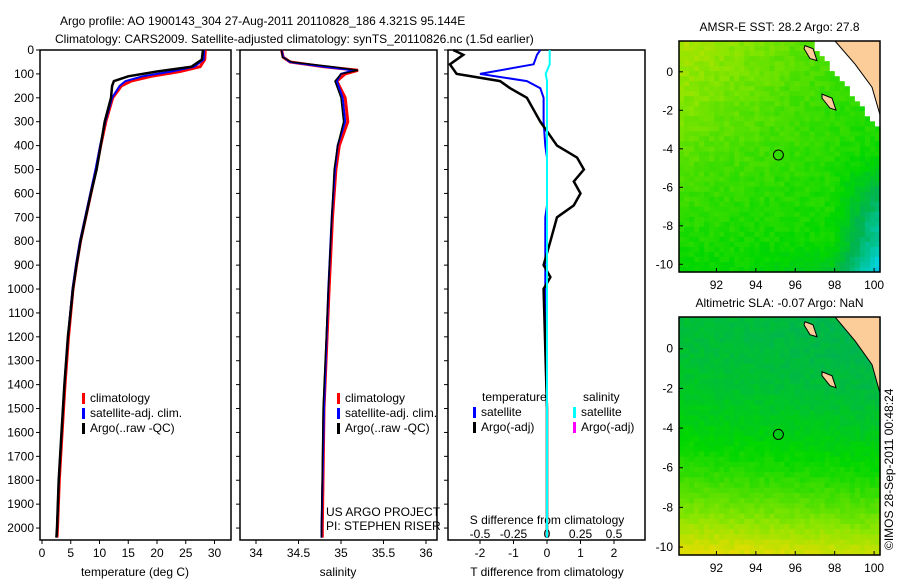 The image size is (900, 580). Describe the element at coordinates (24, 241) in the screenshot. I see `y-tick-label: 800` at that location.